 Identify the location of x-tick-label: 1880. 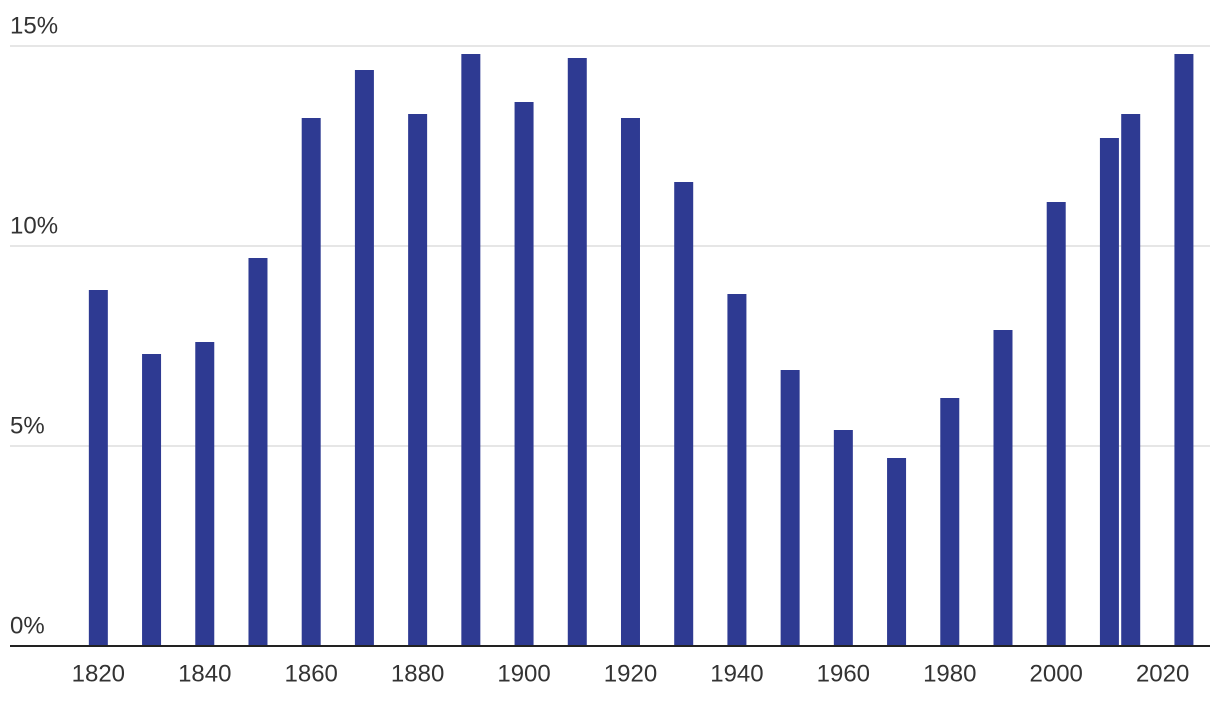
(417, 673).